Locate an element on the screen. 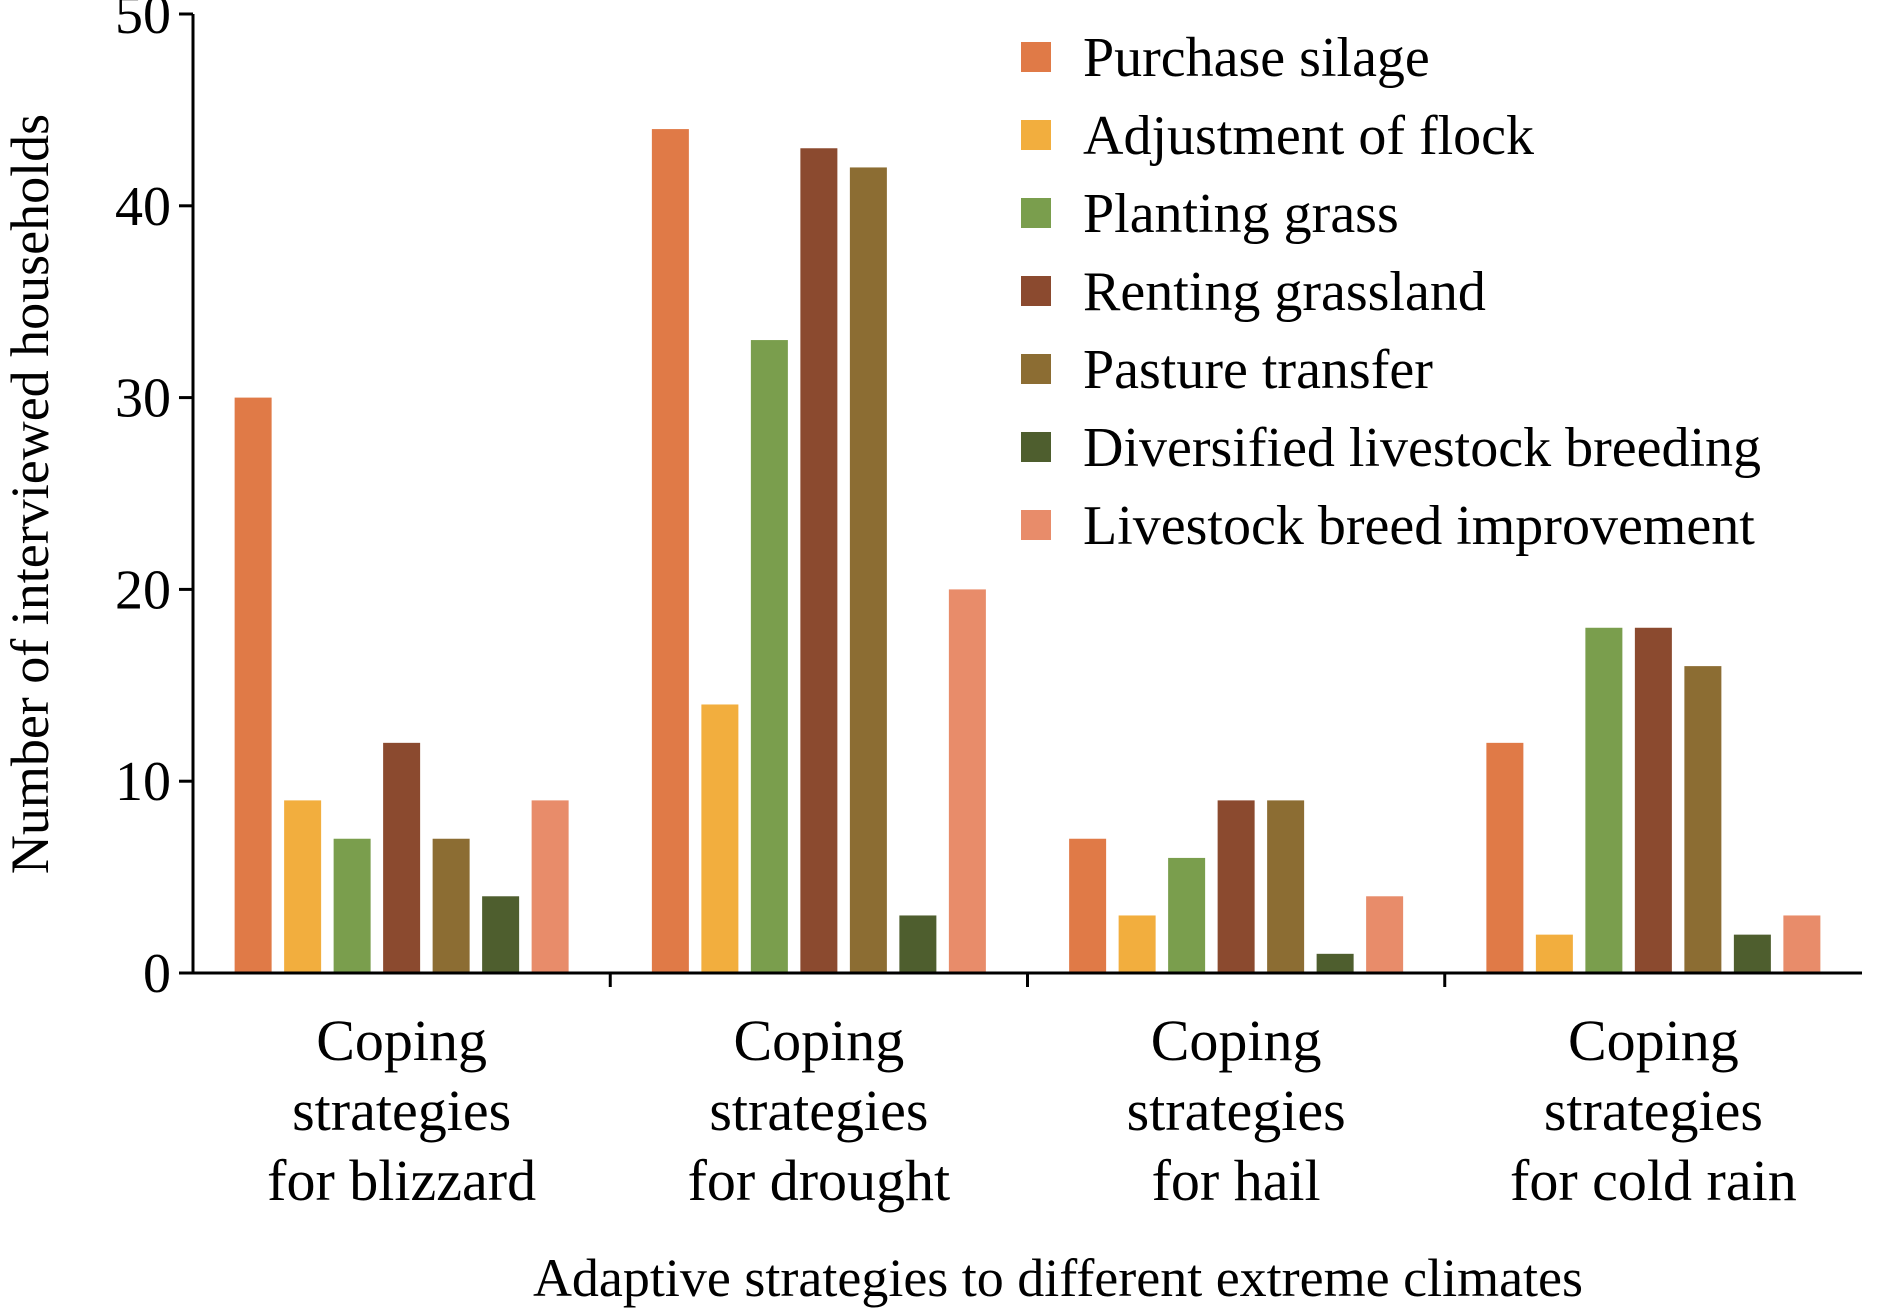  legend-label: Pasture transfer is located at coordinates (1258, 370).